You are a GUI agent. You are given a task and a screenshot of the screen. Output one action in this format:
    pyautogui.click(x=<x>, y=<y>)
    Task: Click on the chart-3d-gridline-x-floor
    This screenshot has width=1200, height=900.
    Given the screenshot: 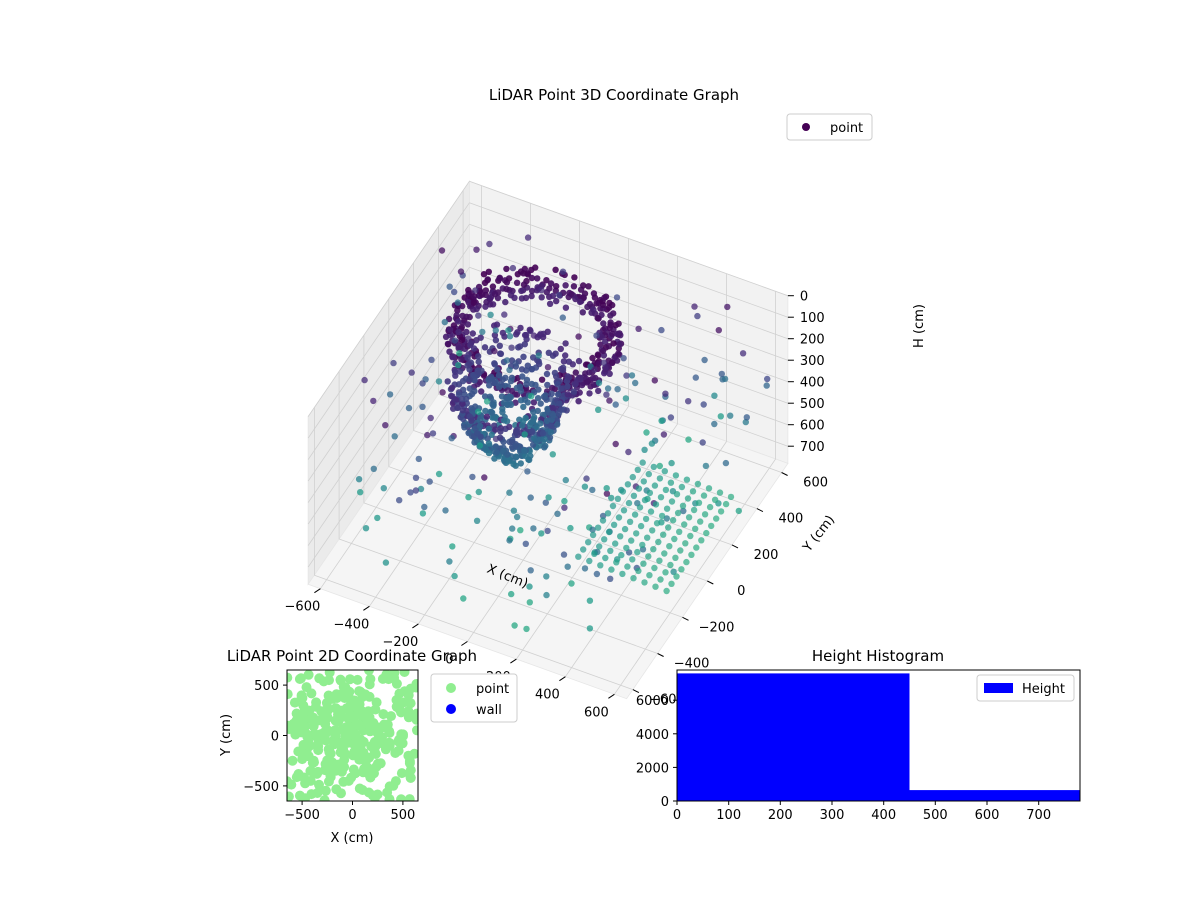 What is the action you would take?
    pyautogui.click(x=695, y=576)
    